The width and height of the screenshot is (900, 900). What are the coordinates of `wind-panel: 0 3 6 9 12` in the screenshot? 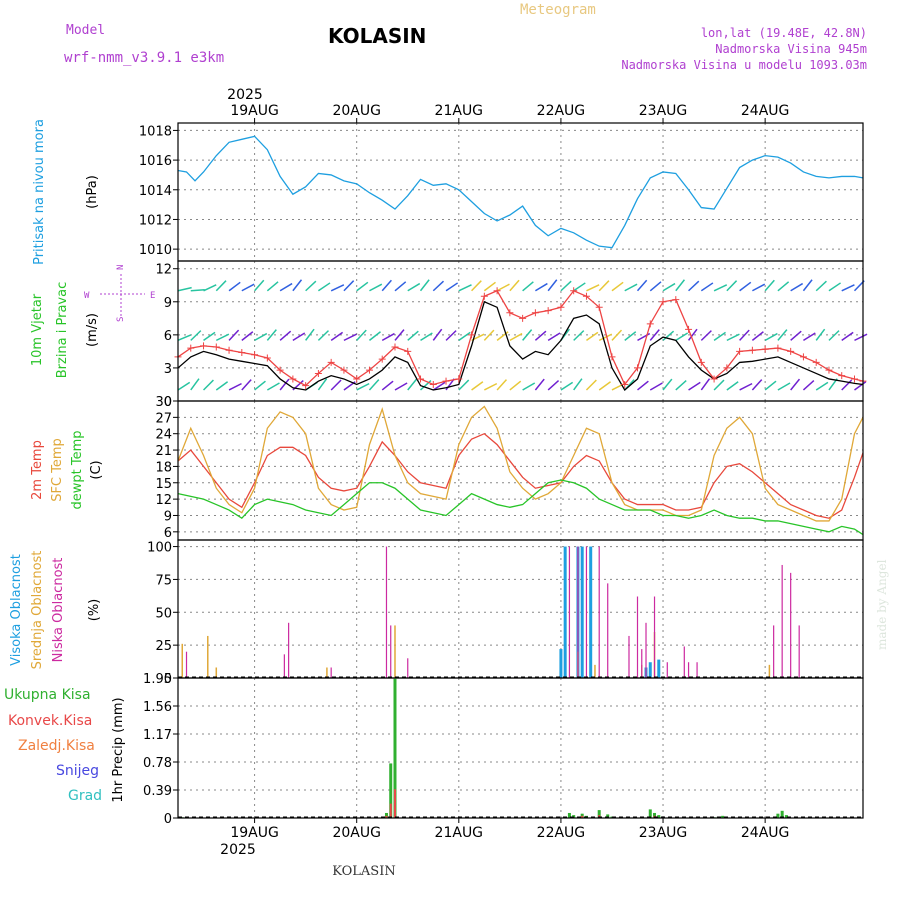 It's located at (511, 335).